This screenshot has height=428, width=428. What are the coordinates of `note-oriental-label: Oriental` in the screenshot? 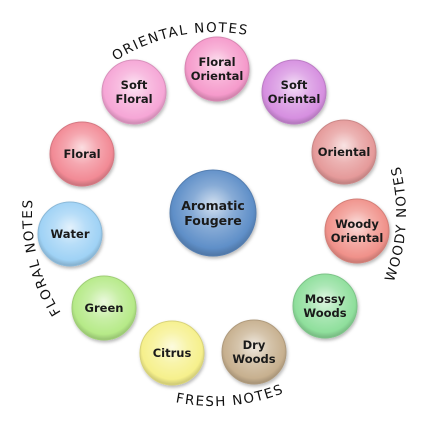 It's located at (344, 152).